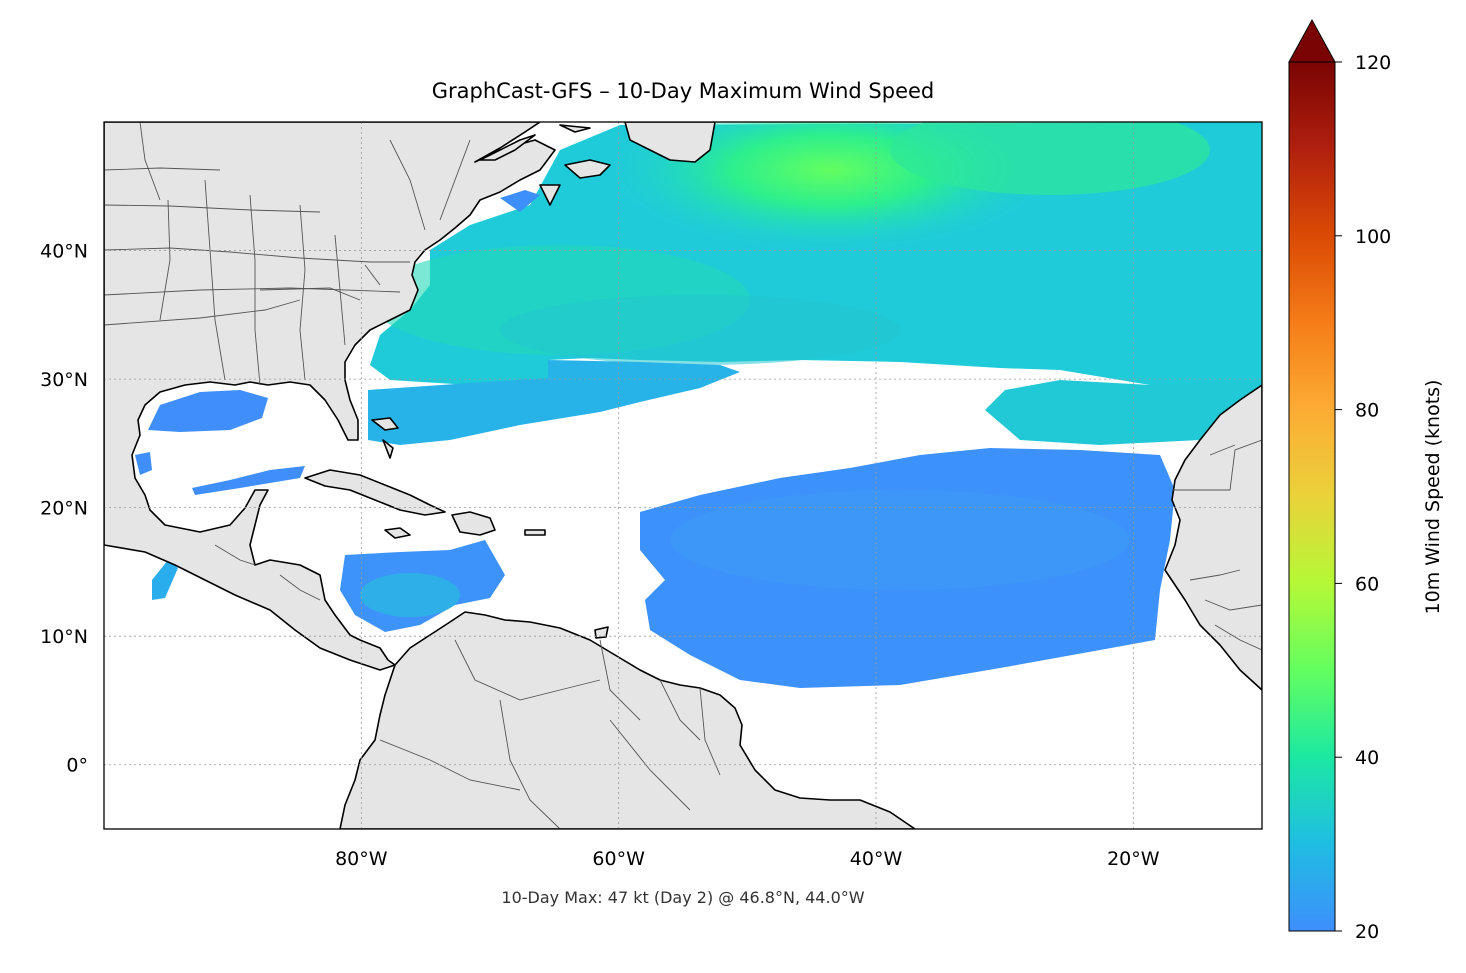  What do you see at coordinates (876, 859) in the screenshot?
I see `lon-tick-label: 40°W` at bounding box center [876, 859].